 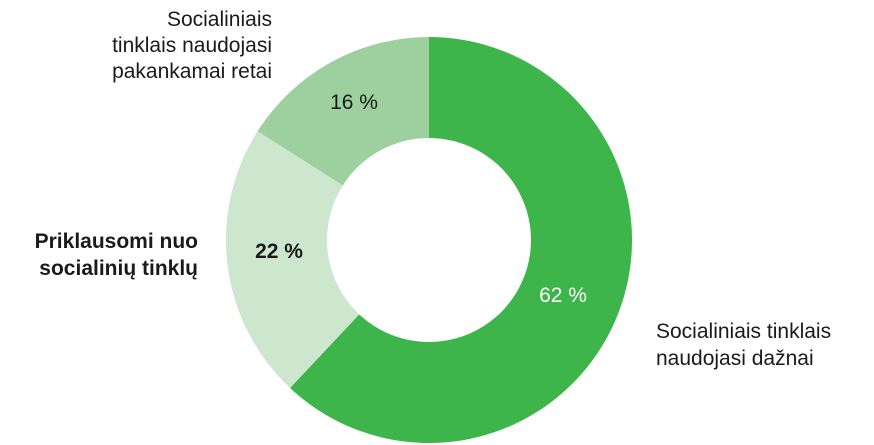 I want to click on category-label-line: tinklais naudojasi, so click(x=192, y=45).